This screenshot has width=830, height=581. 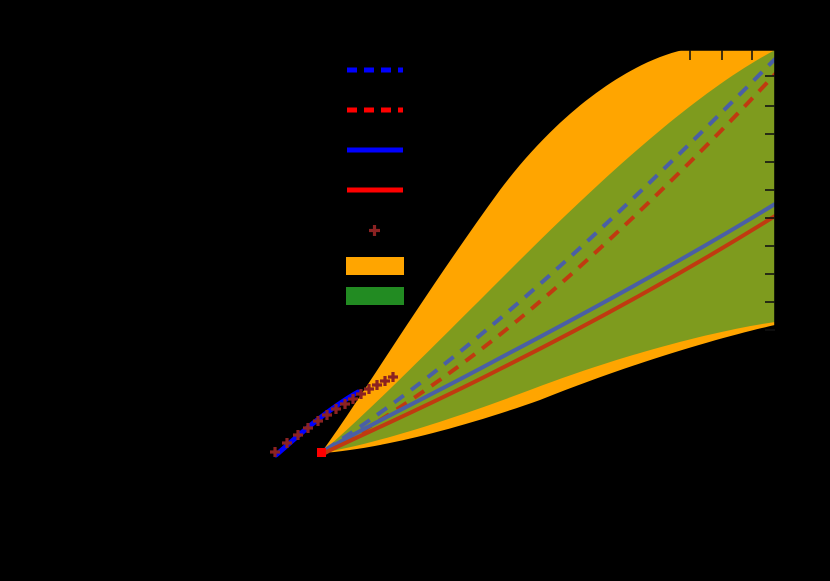 I want to click on legend-key-red-solid, so click(x=375, y=190).